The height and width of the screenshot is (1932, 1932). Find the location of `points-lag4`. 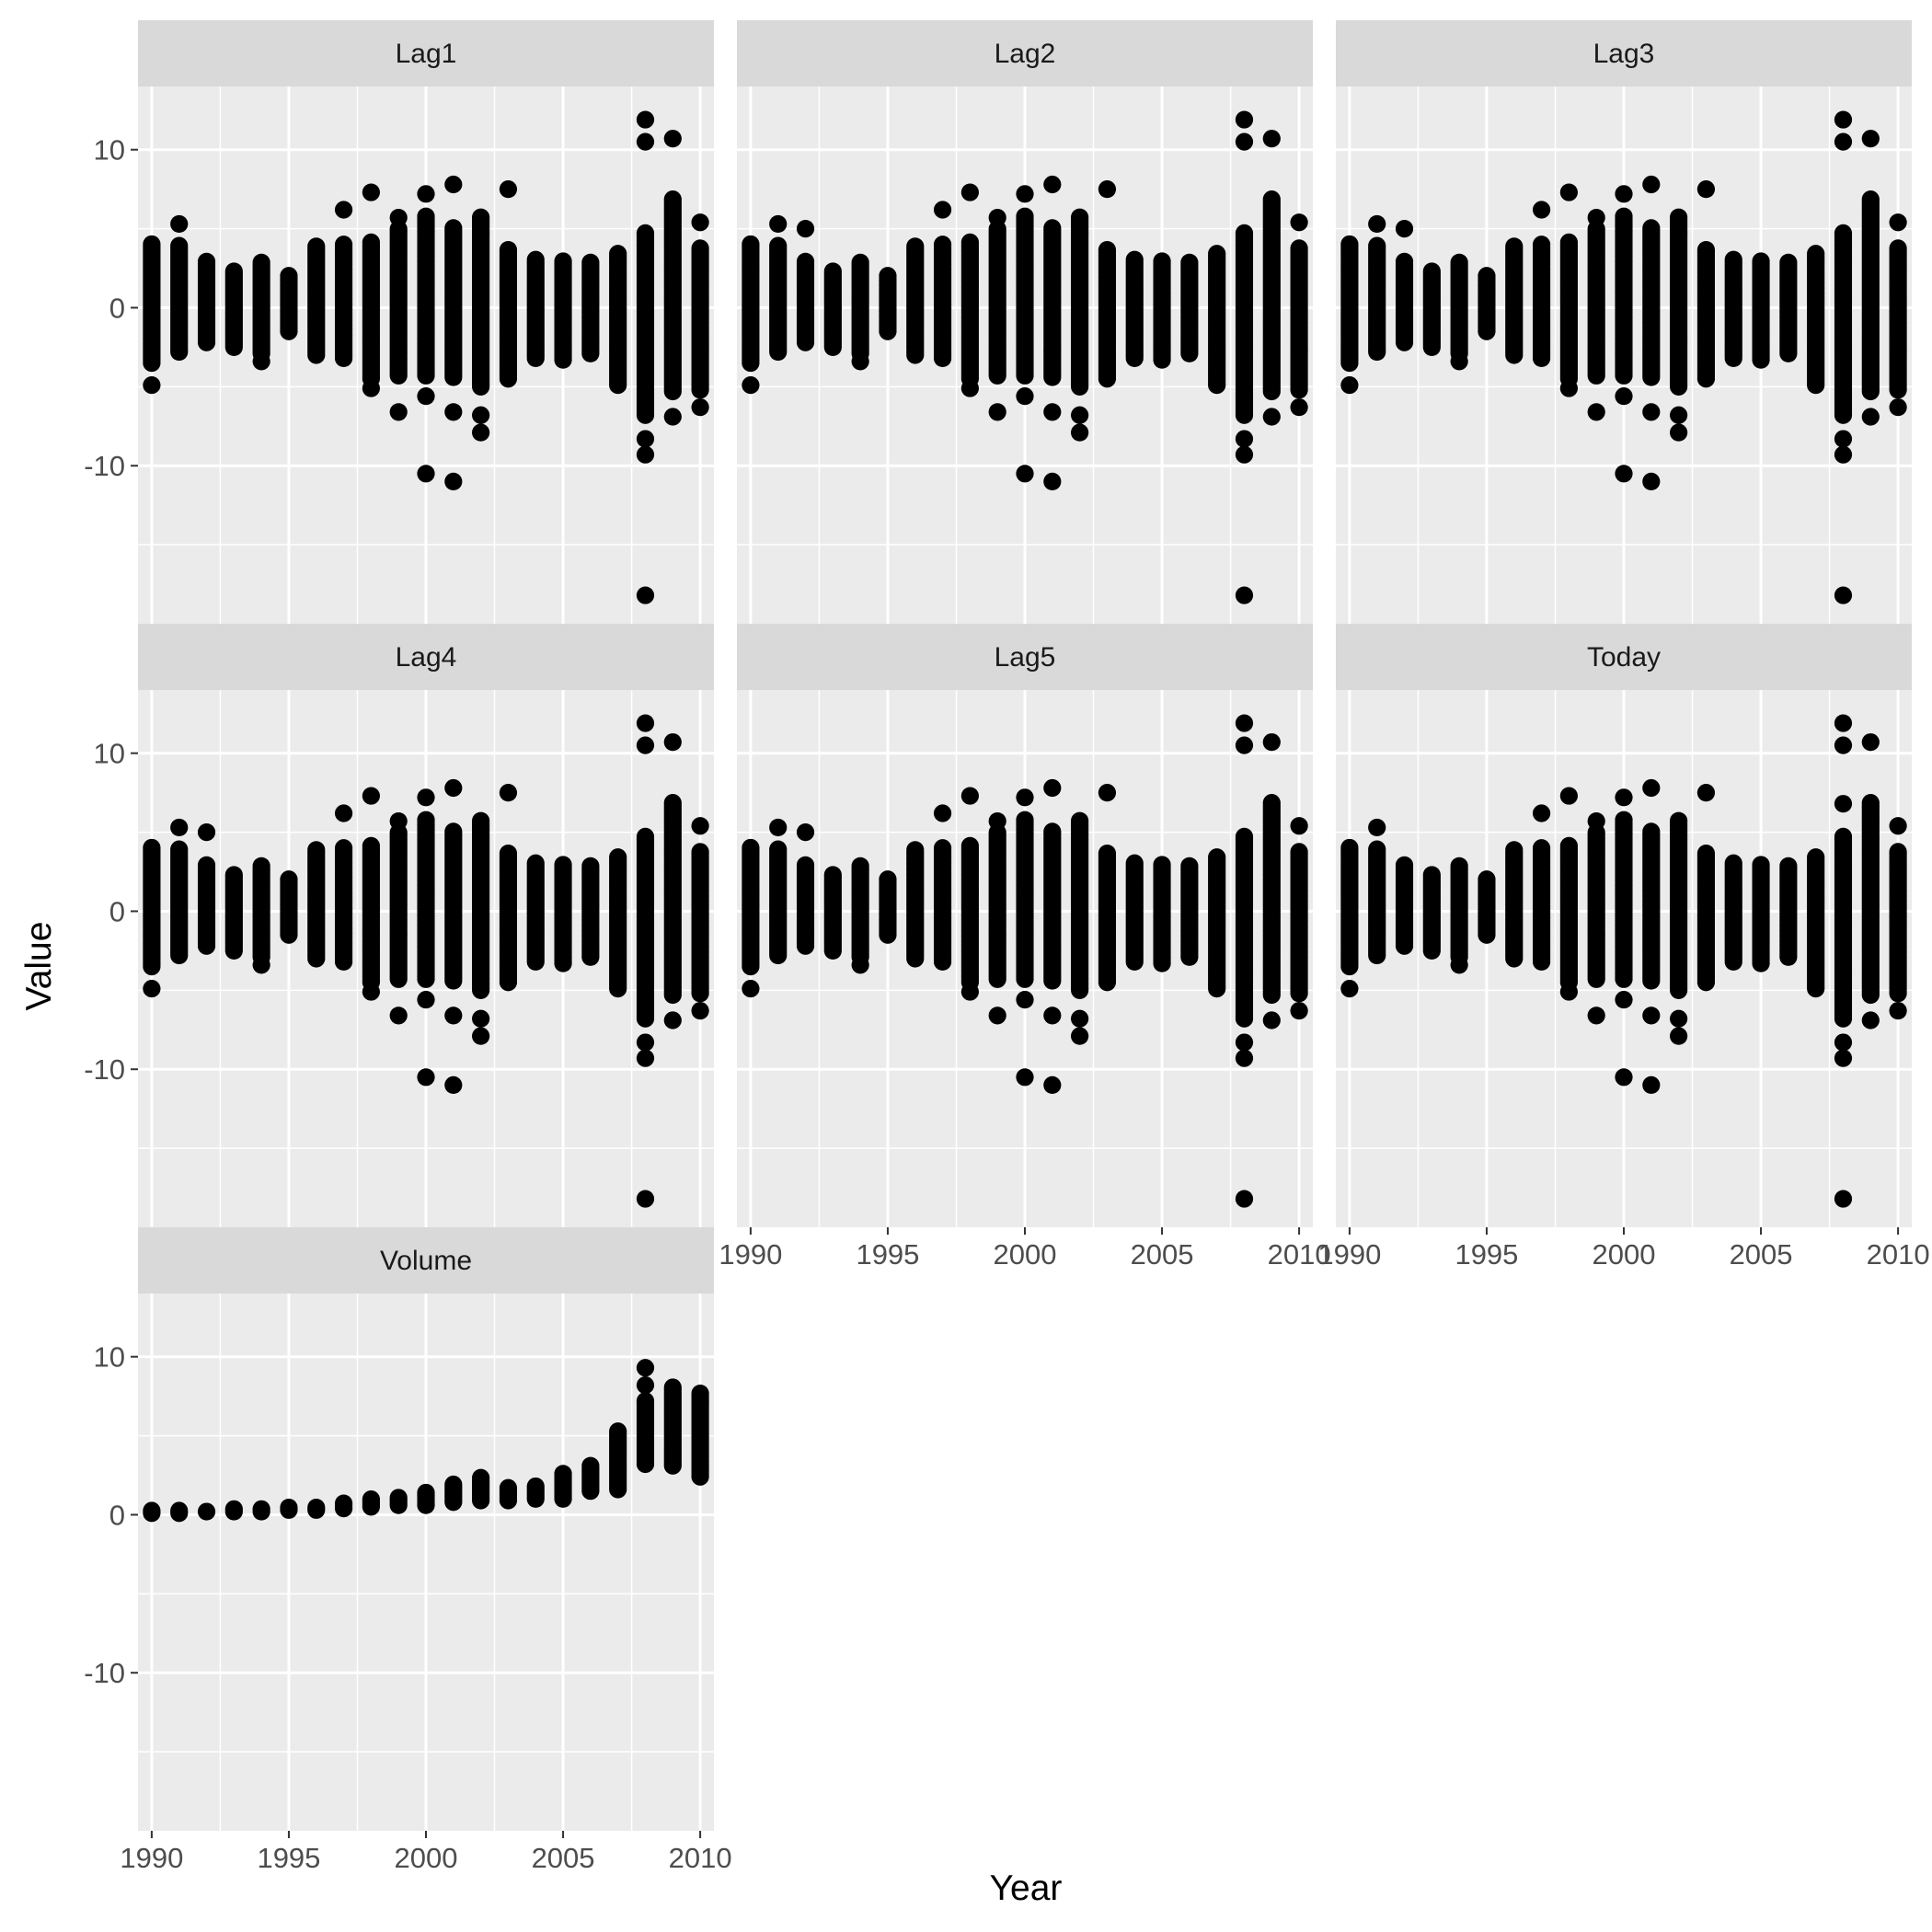

points-lag4 is located at coordinates (426, 961).